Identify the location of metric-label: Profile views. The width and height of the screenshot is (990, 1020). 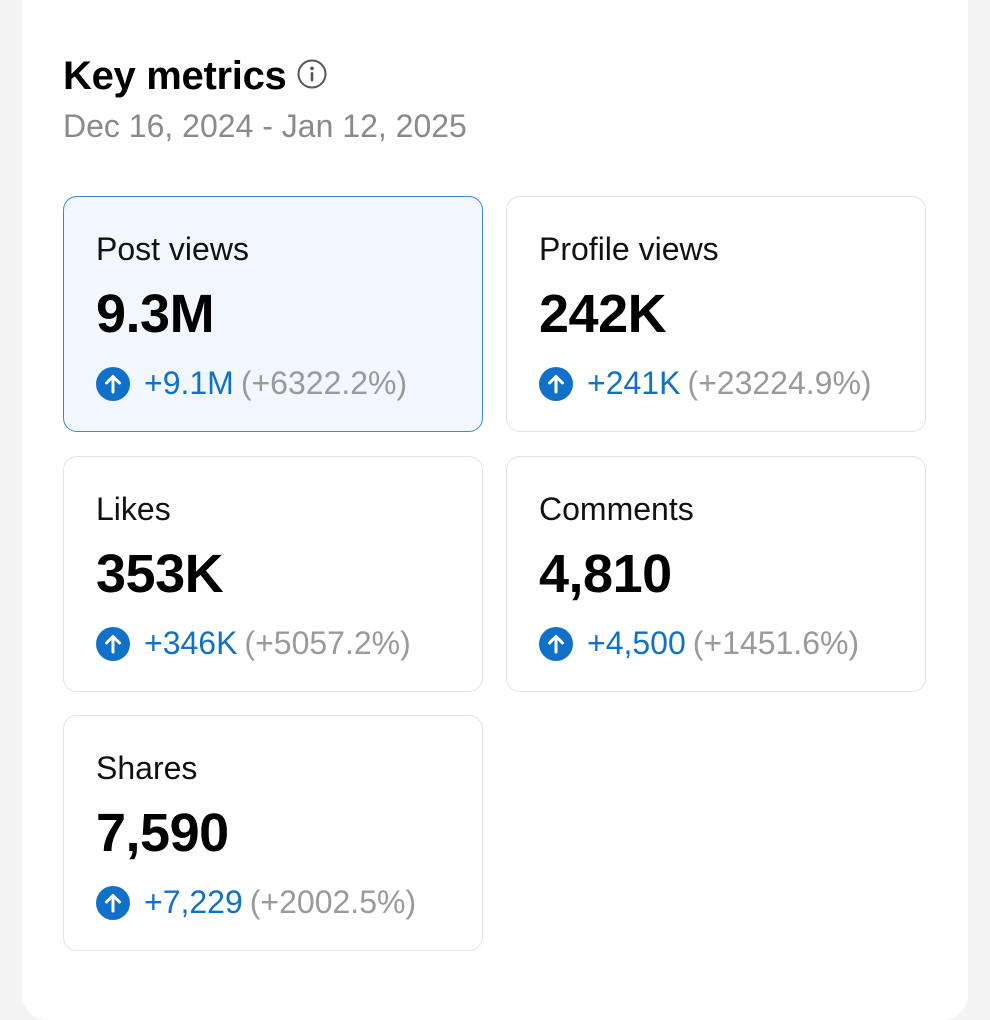
(629, 249).